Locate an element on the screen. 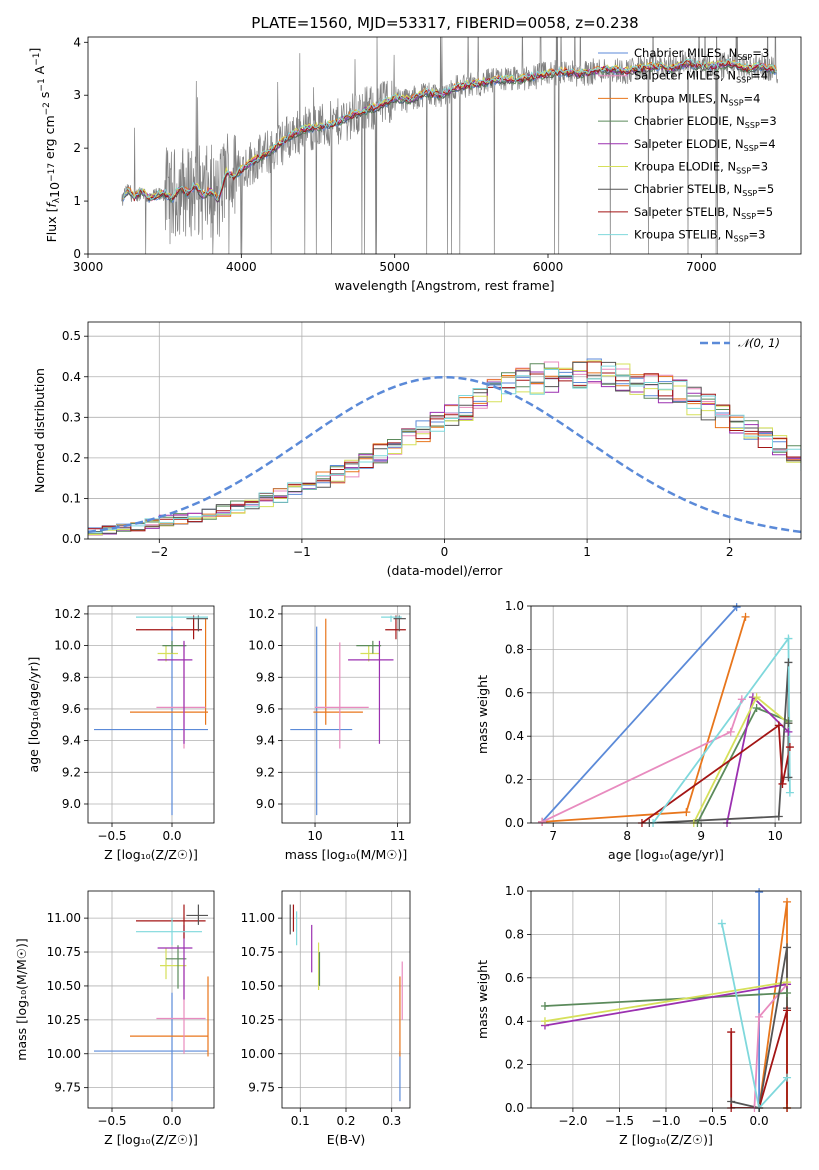 This screenshot has height=1170, width=819. x-tick-label: 6000 is located at coordinates (548, 267).